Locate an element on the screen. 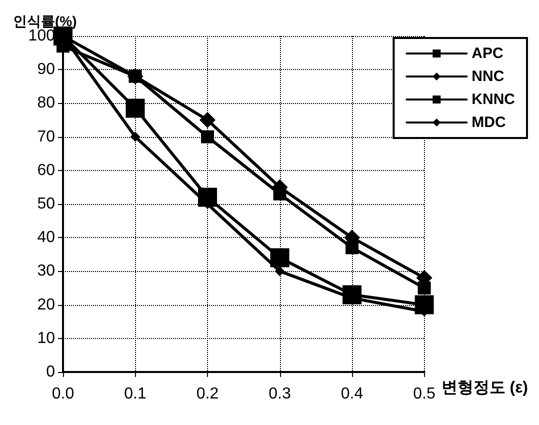 This screenshot has height=425, width=539. legend-label: MDC is located at coordinates (489, 122).